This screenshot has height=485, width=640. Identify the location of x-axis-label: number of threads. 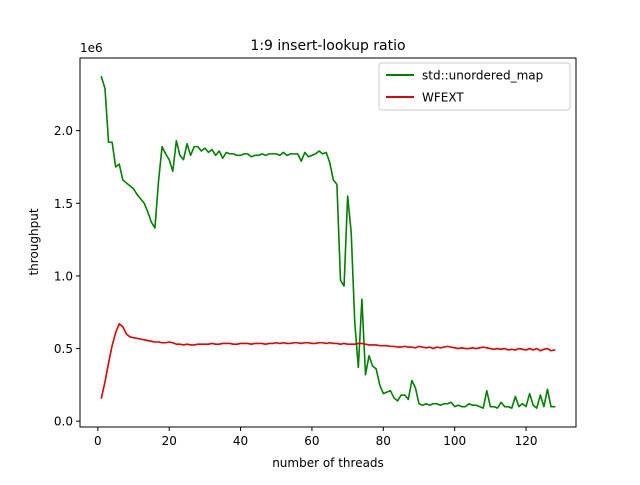
(328, 463).